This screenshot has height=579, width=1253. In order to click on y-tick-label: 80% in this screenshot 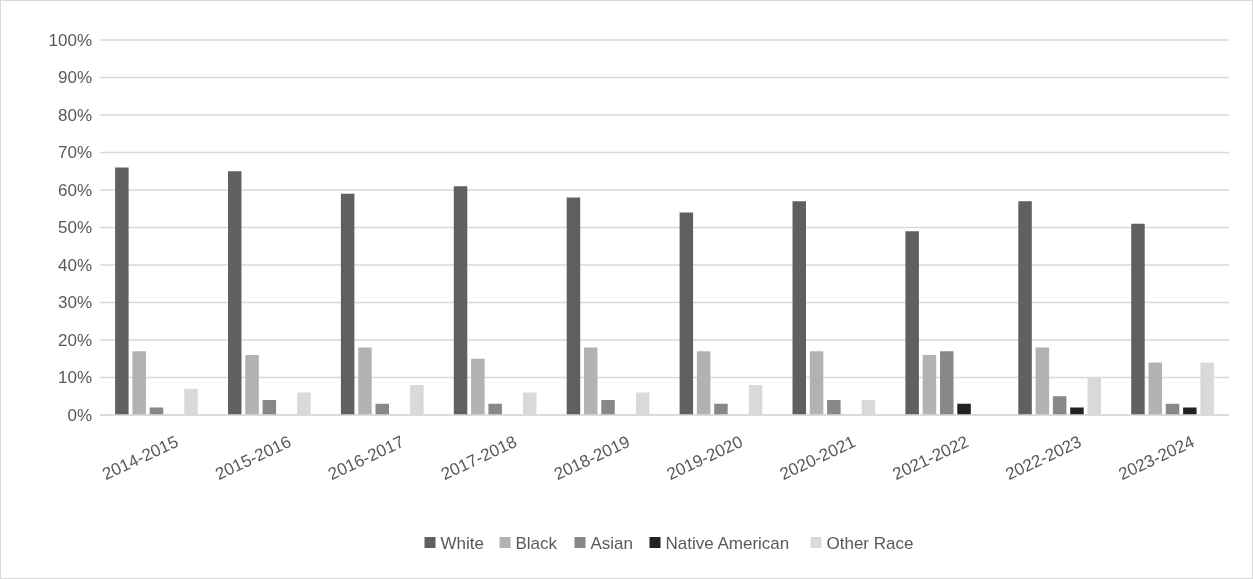, I will do `click(74, 115)`.